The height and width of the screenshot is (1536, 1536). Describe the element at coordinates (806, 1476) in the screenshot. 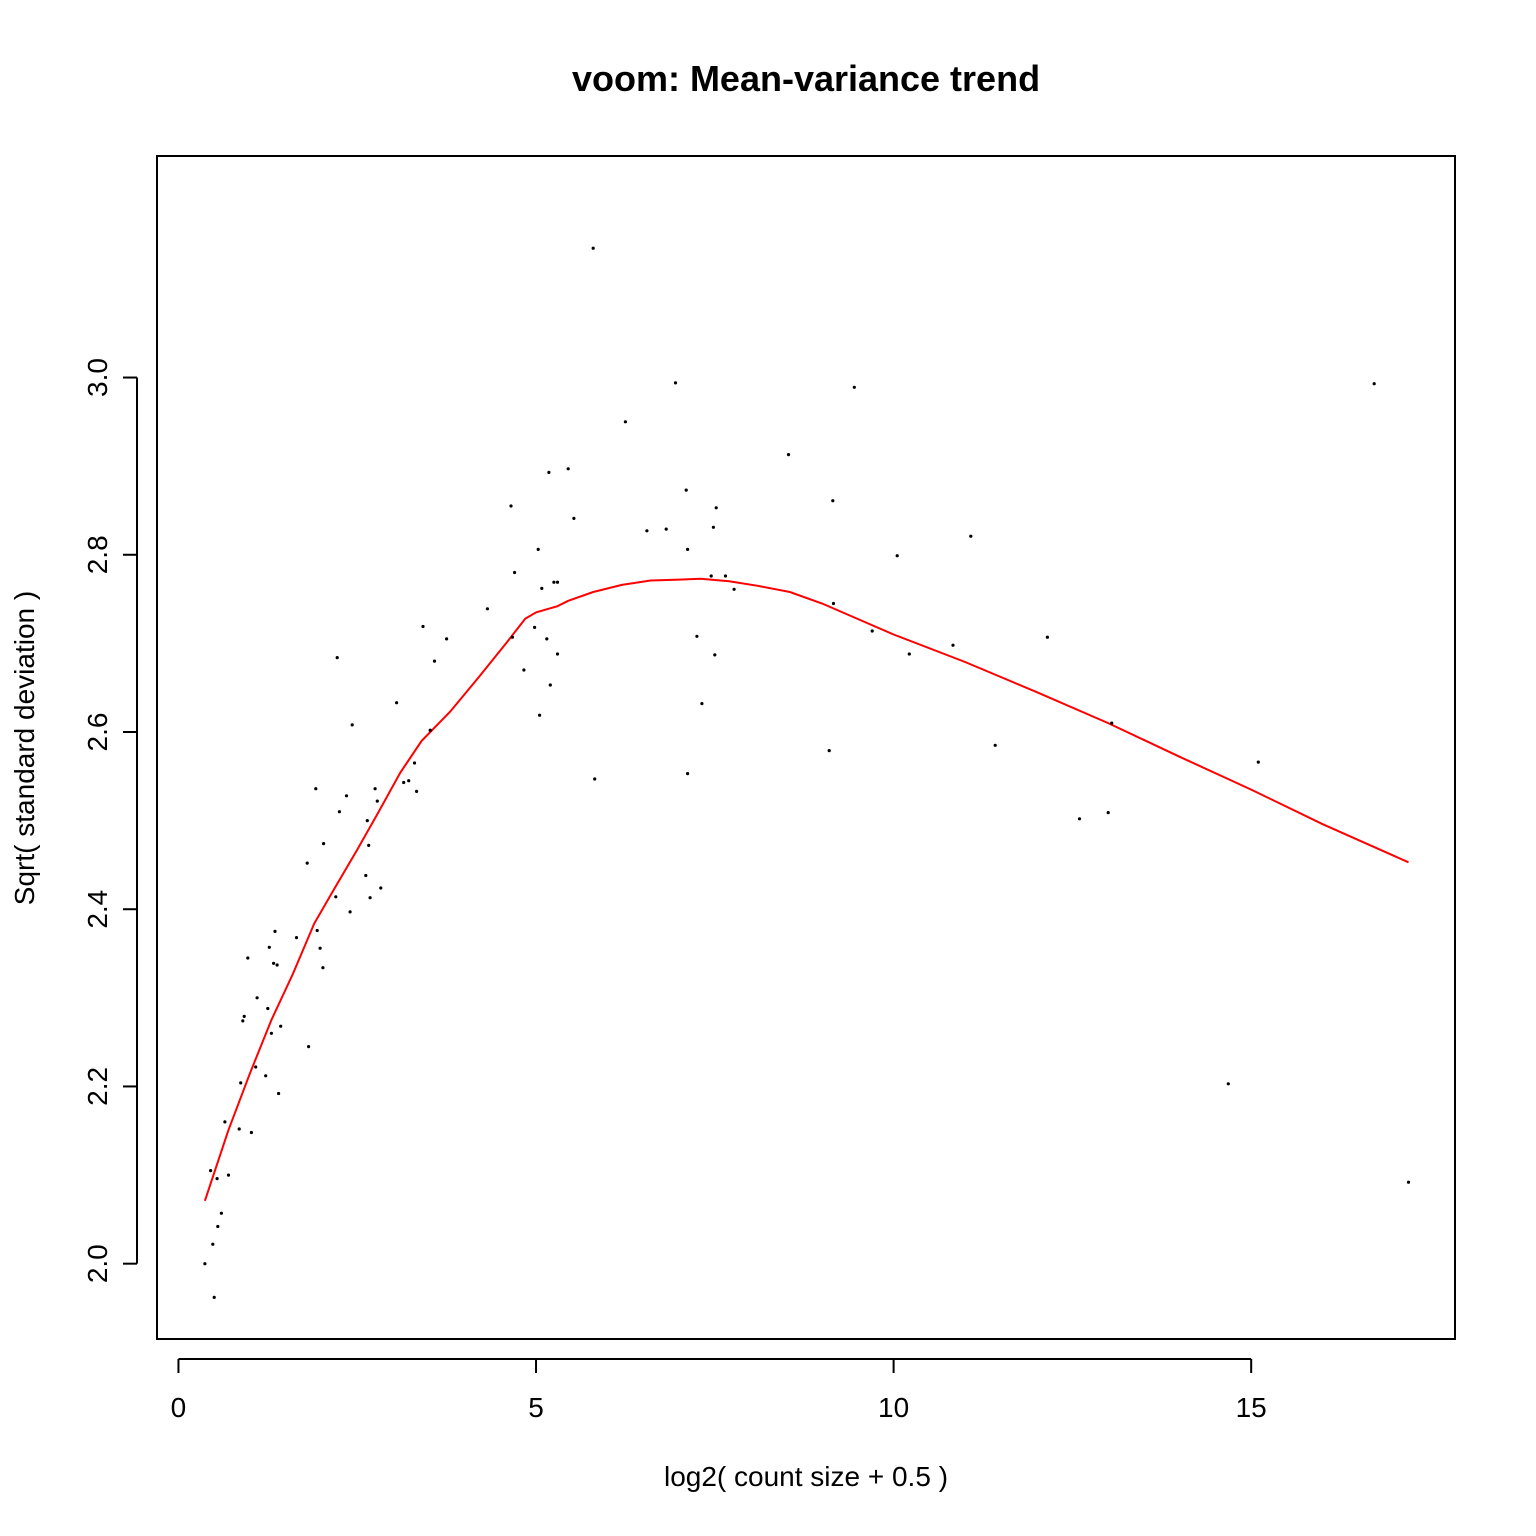

I see `x-axis-label: log2( count size + 0.5 )` at that location.